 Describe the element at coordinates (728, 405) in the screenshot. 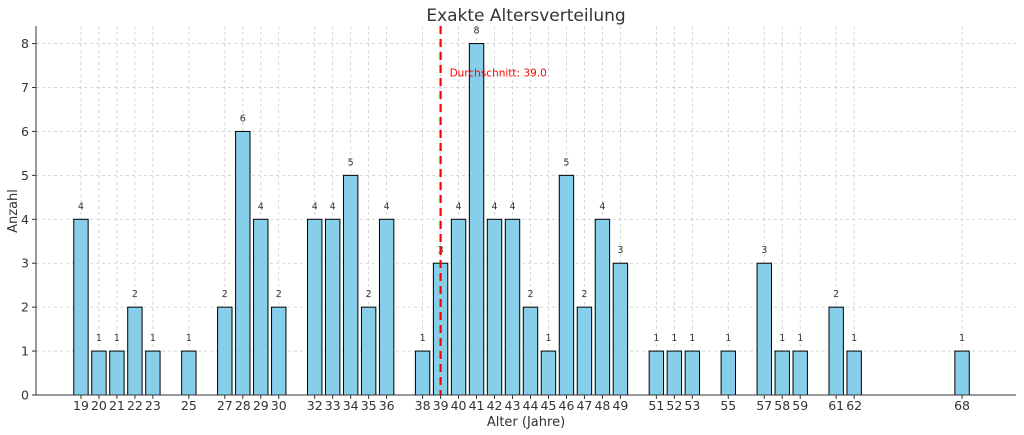

I see `x-tick-label: 55` at that location.